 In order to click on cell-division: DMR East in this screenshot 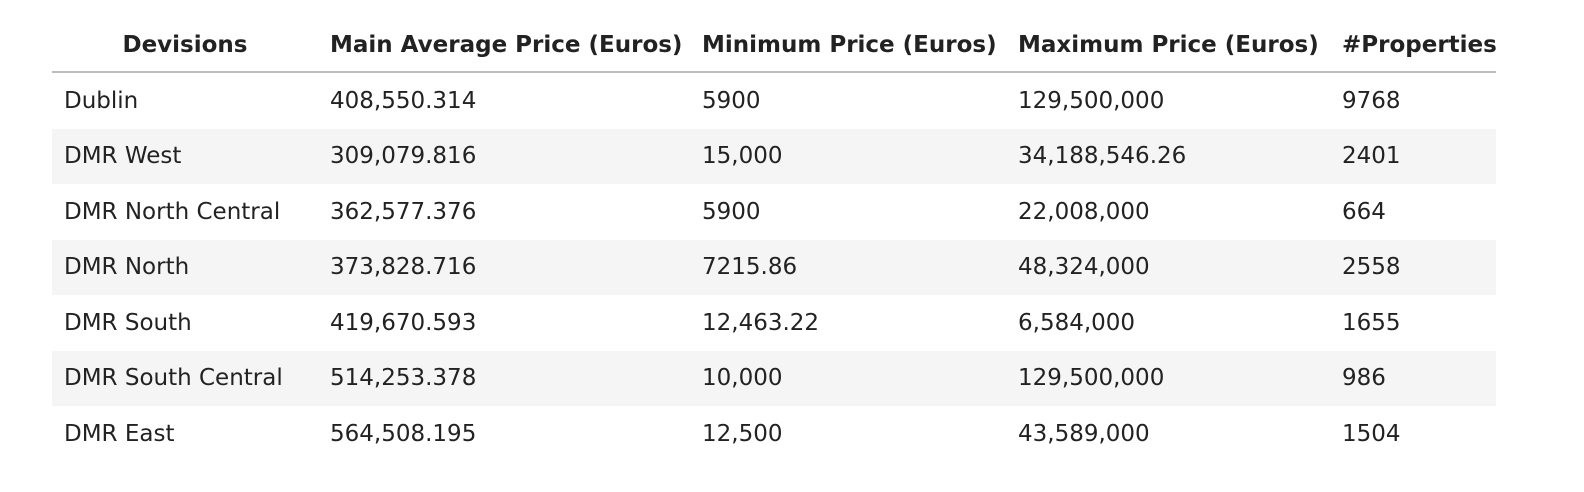, I will do `click(119, 433)`.